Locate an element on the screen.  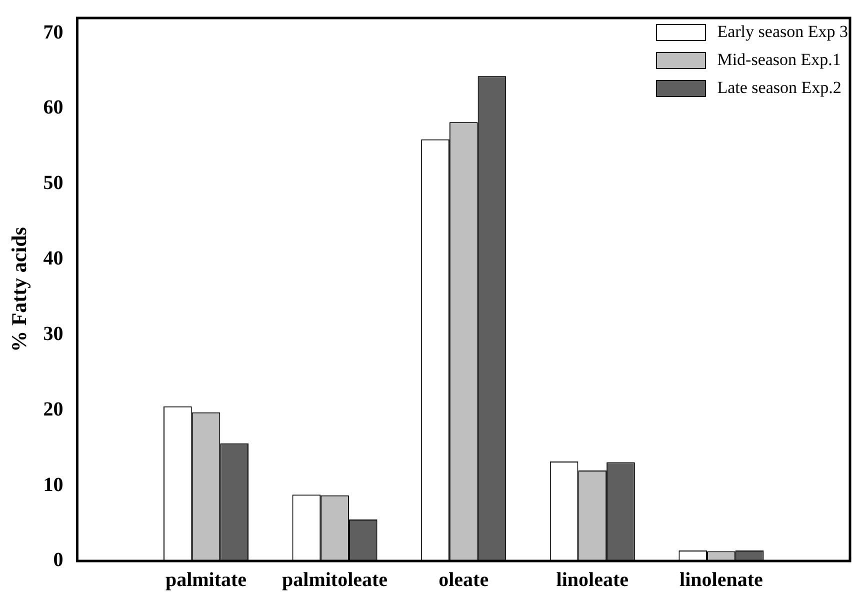
x-tick-label: linolenate is located at coordinates (721, 580).